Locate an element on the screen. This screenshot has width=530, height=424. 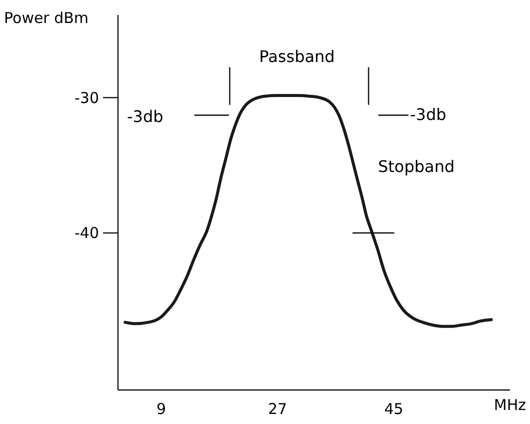
annotation: Stopband is located at coordinates (416, 166).